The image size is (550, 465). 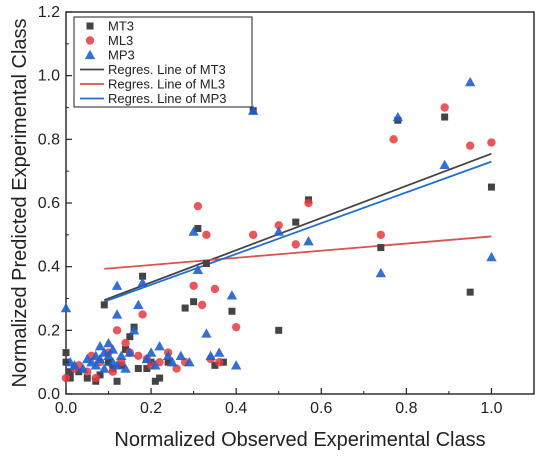 What do you see at coordinates (66, 408) in the screenshot?
I see `x-tick-label: 0.0` at bounding box center [66, 408].